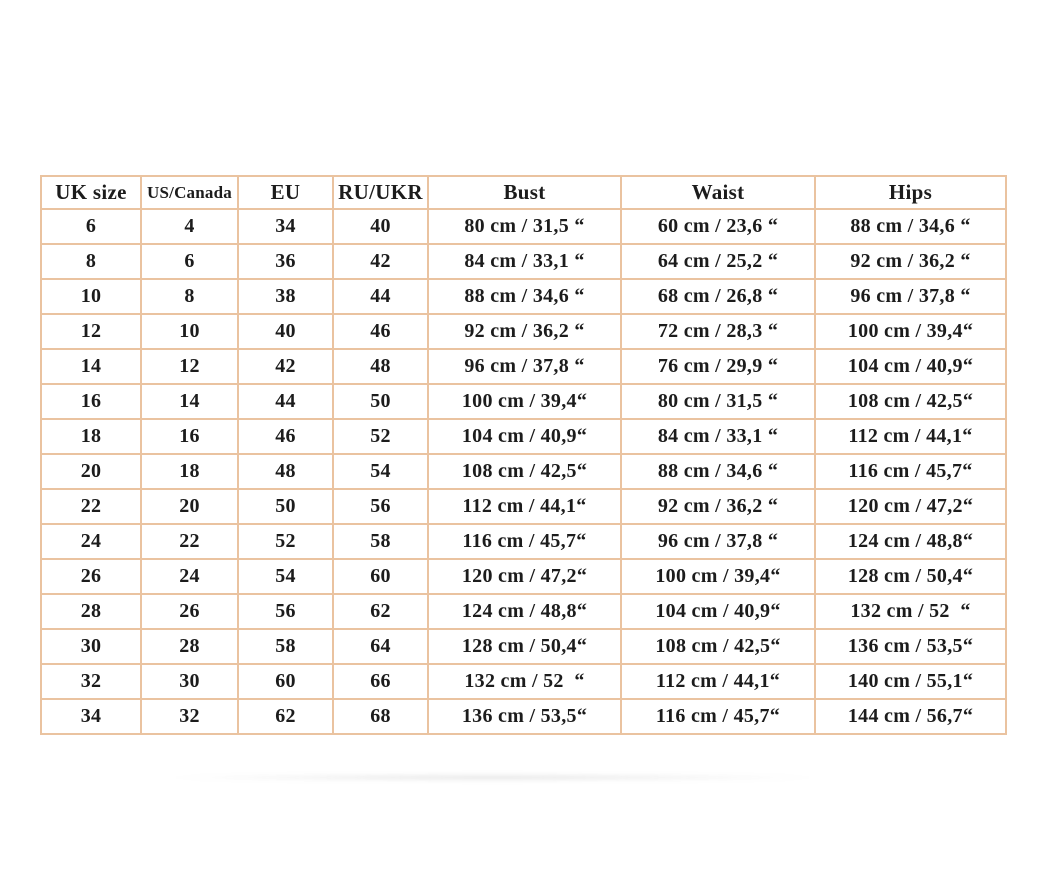 The height and width of the screenshot is (884, 1045). Describe the element at coordinates (380, 541) in the screenshot. I see `cell-ru-ukr: 58` at that location.